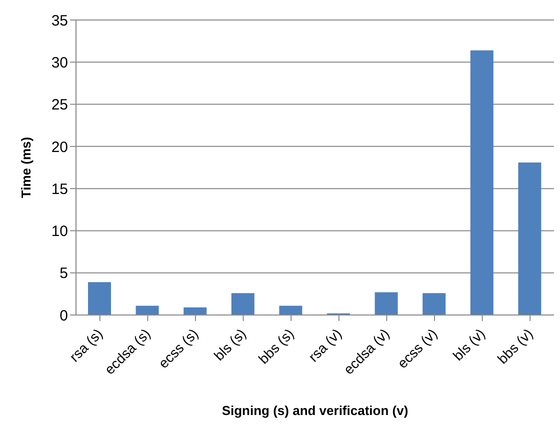 The image size is (560, 425). Describe the element at coordinates (59, 63) in the screenshot. I see `y-tick-label: 30` at that location.